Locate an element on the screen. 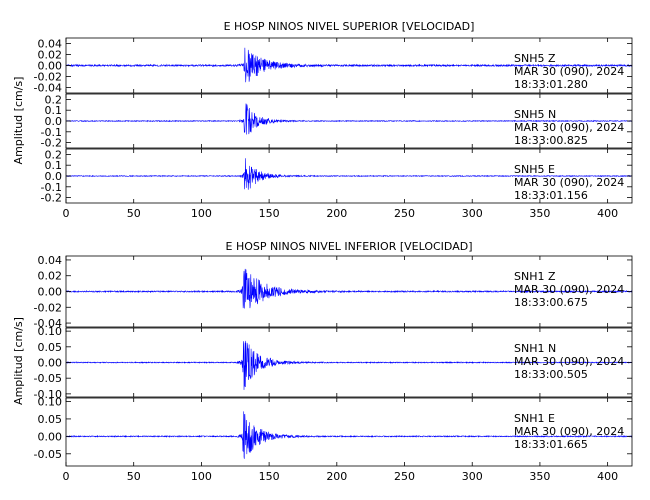  chart-title: E HOSP NINOS NIVEL INFERIOR [VELOCIDAD] is located at coordinates (349, 246).